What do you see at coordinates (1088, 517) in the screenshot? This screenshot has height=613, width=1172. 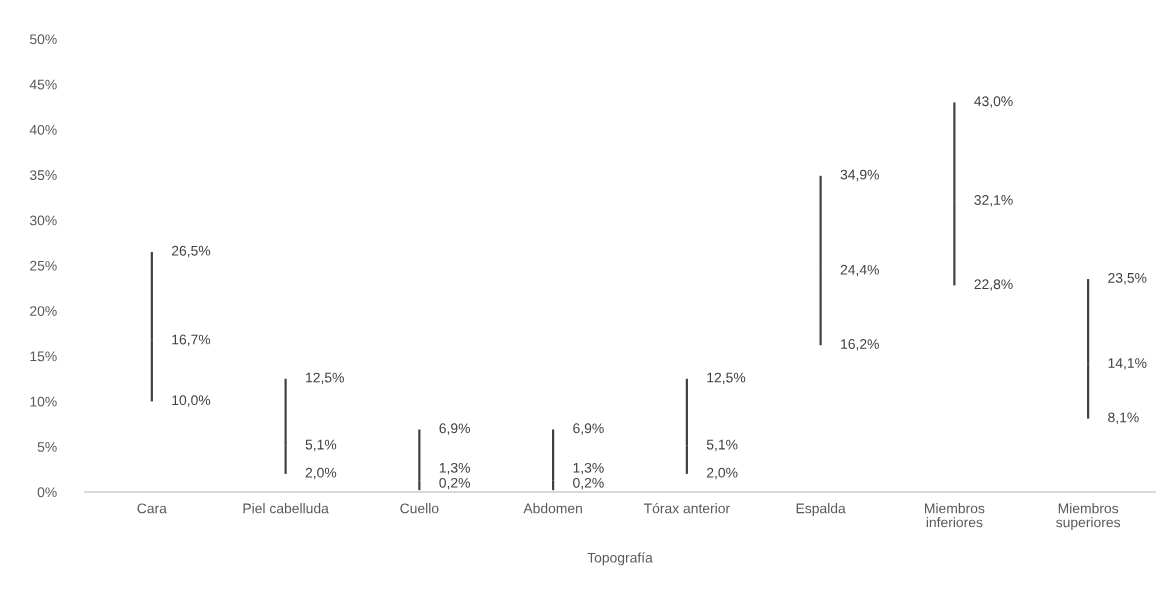 I see `x-tick-label: Miembros superiores` at bounding box center [1088, 517].